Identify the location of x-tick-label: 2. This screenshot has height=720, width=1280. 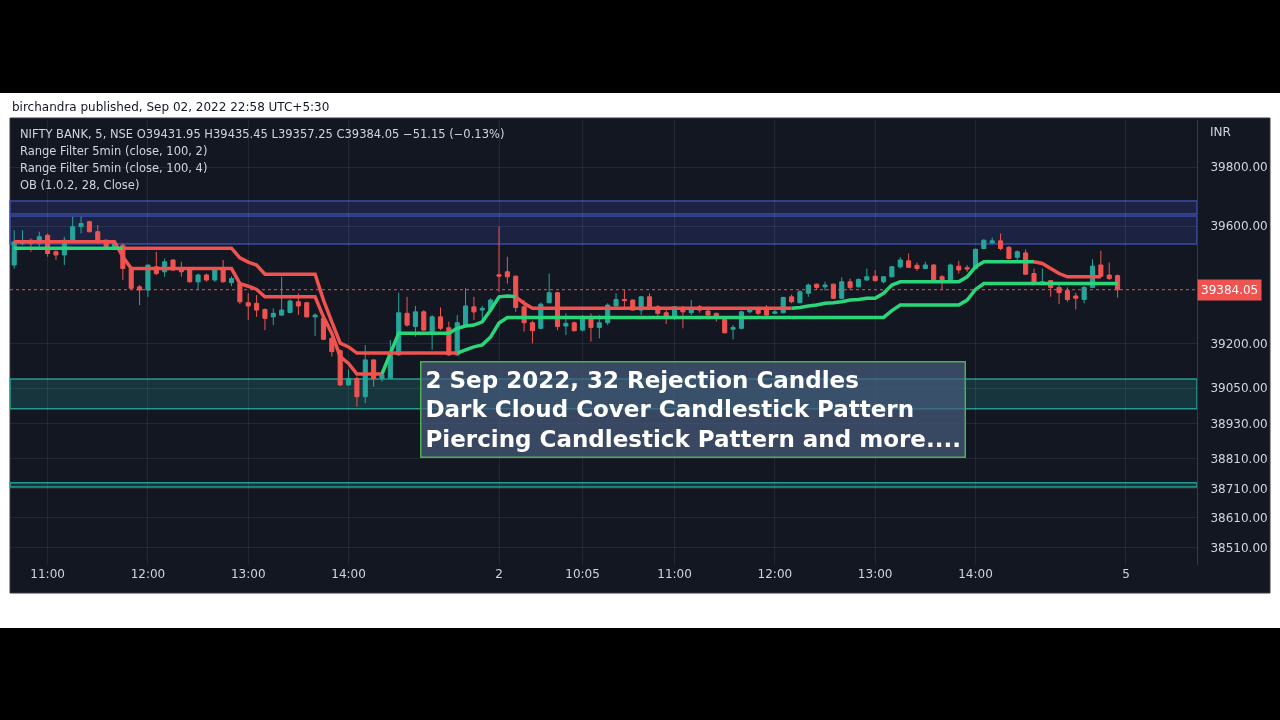
(499, 574).